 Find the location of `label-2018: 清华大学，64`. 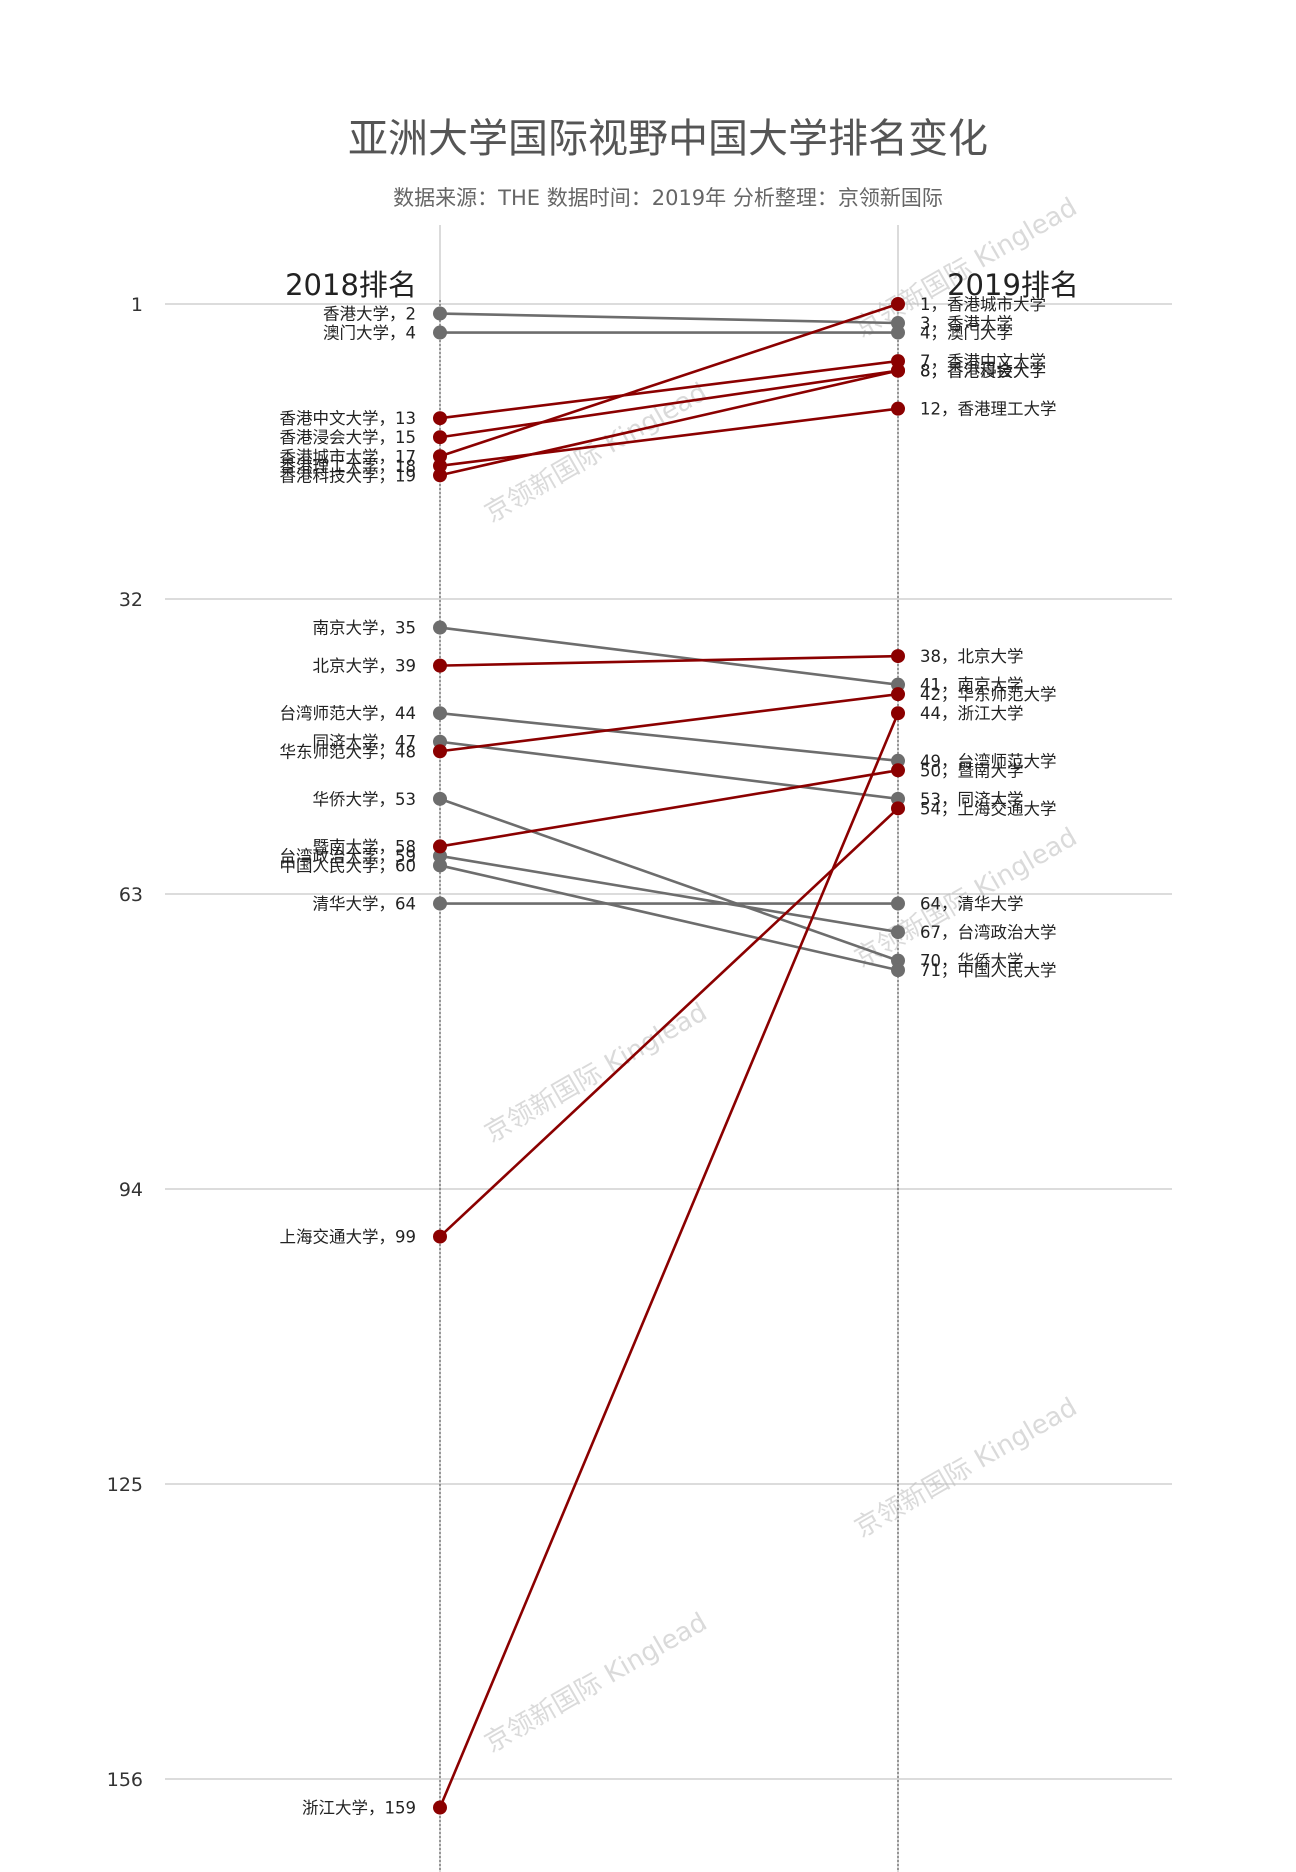

label-2018: 清华大学，64 is located at coordinates (365, 904).